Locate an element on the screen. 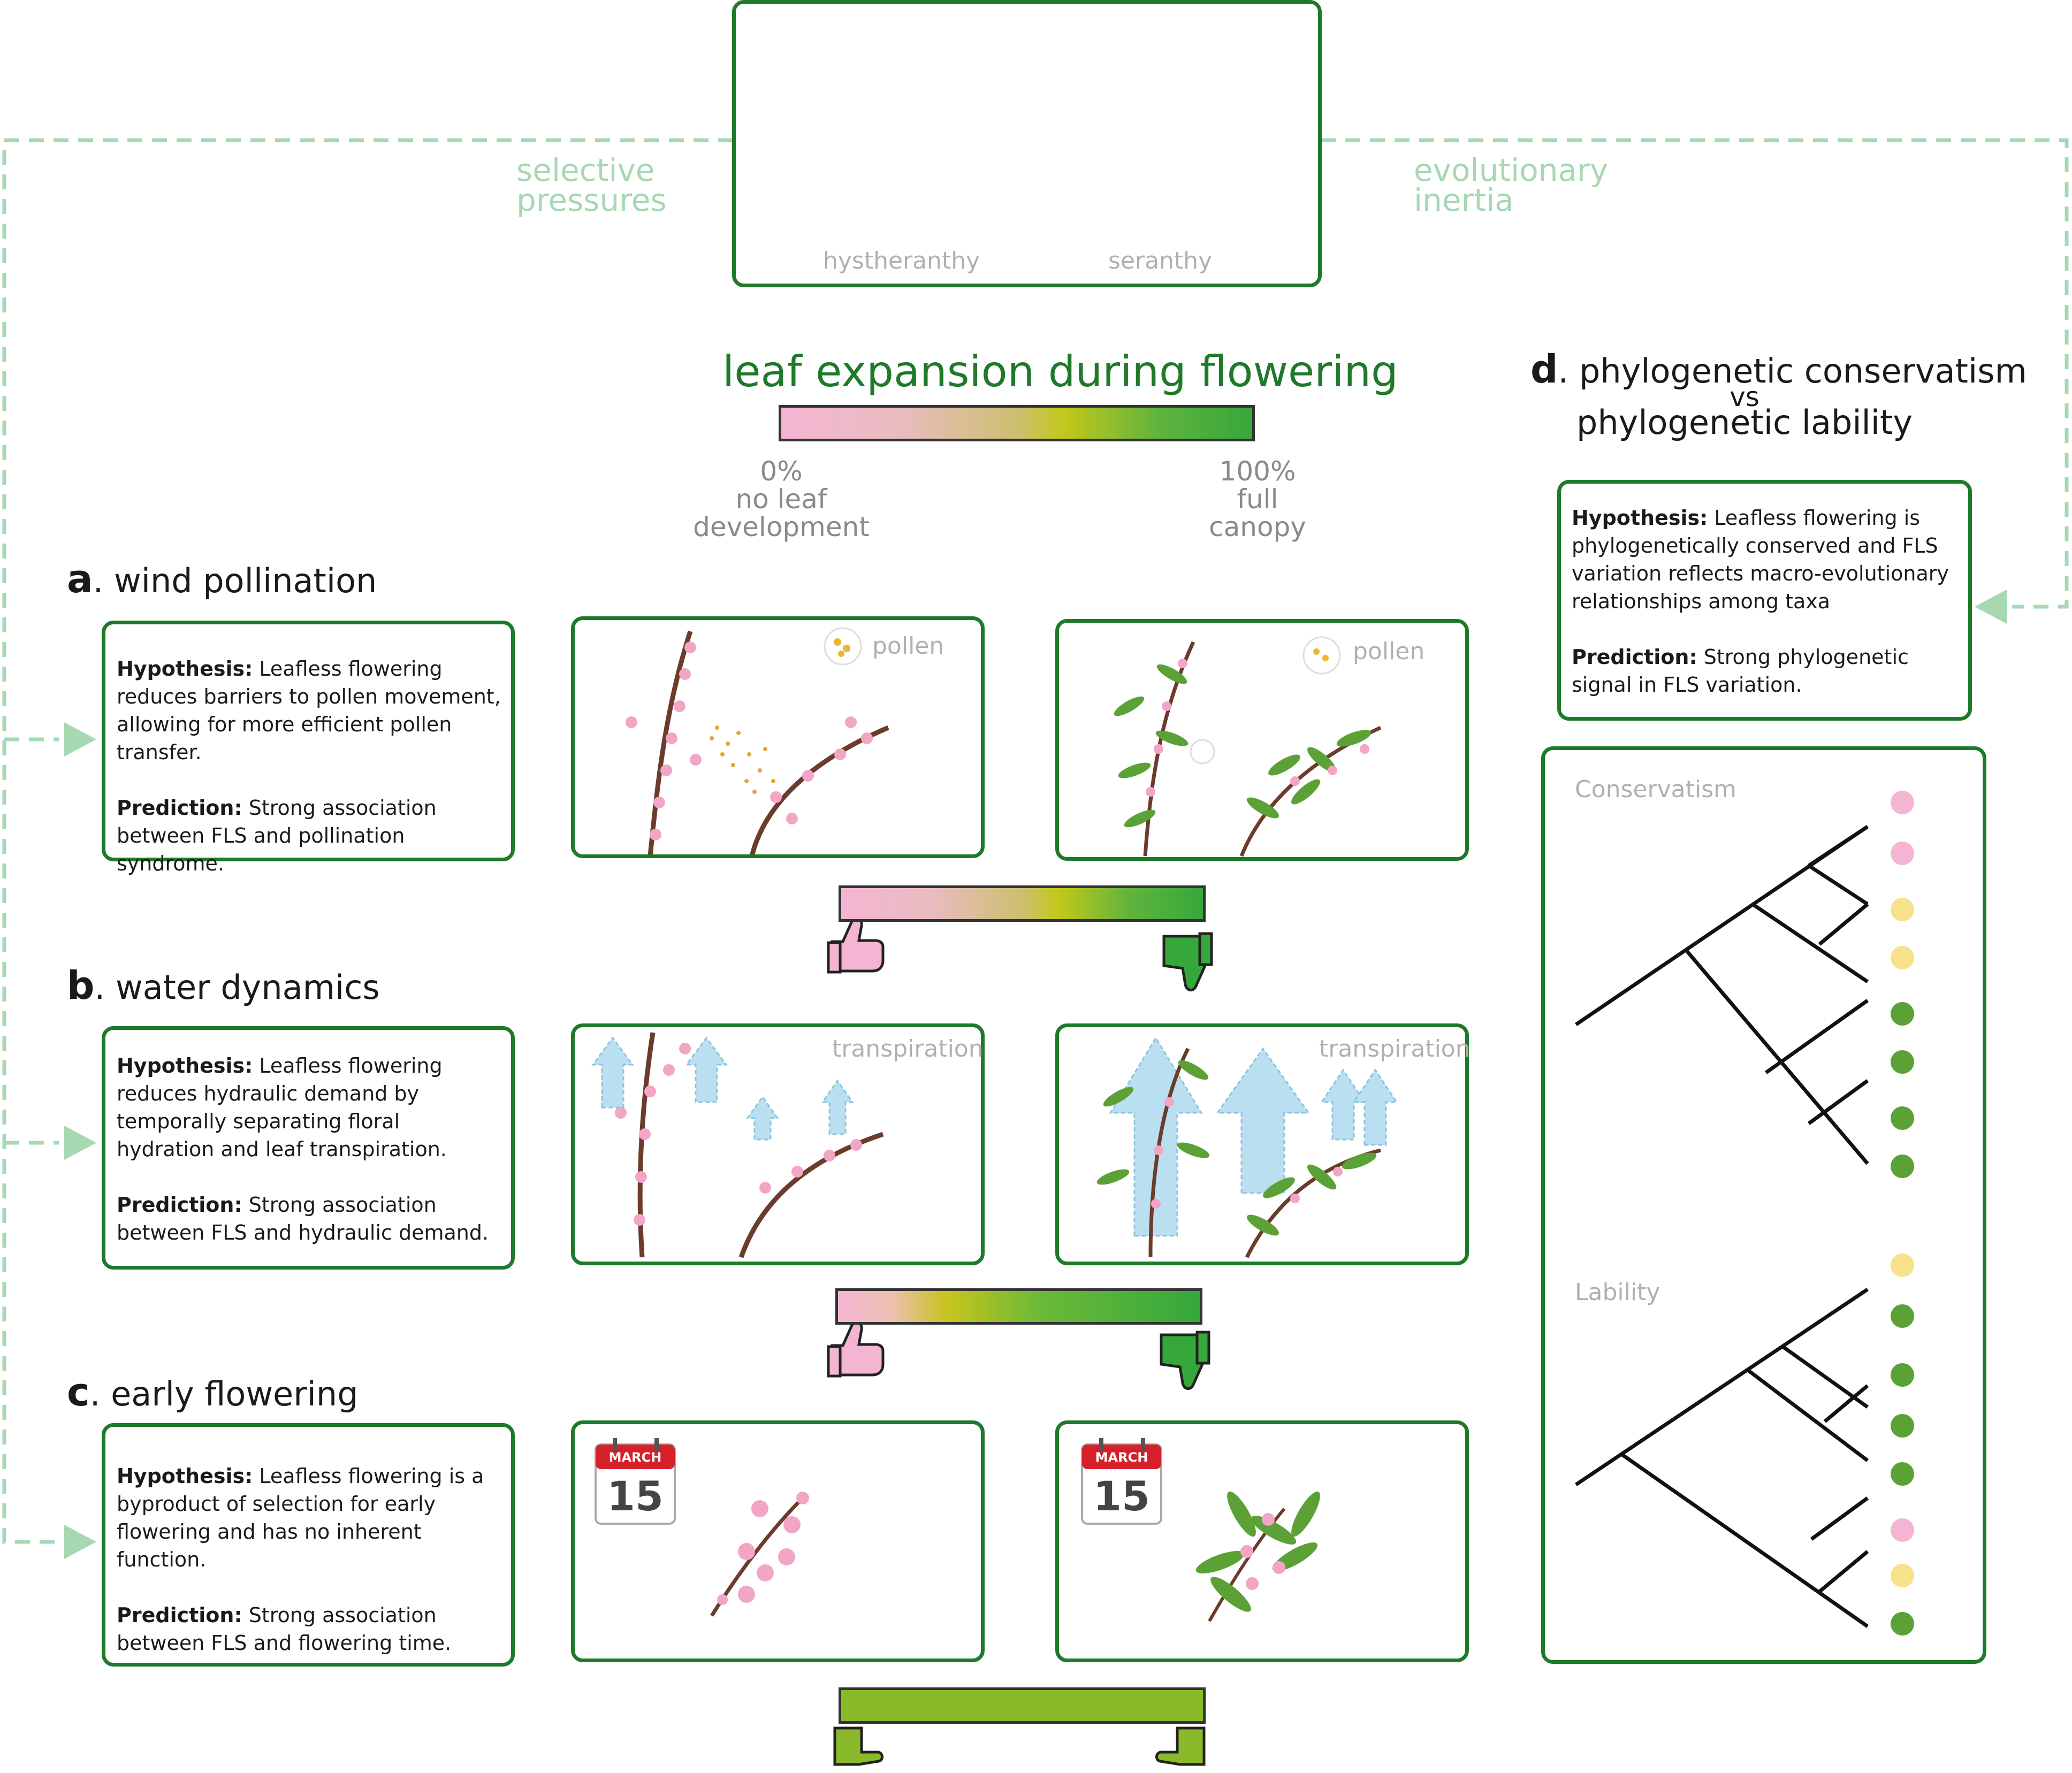  conservatism-tips is located at coordinates (1903, 984).